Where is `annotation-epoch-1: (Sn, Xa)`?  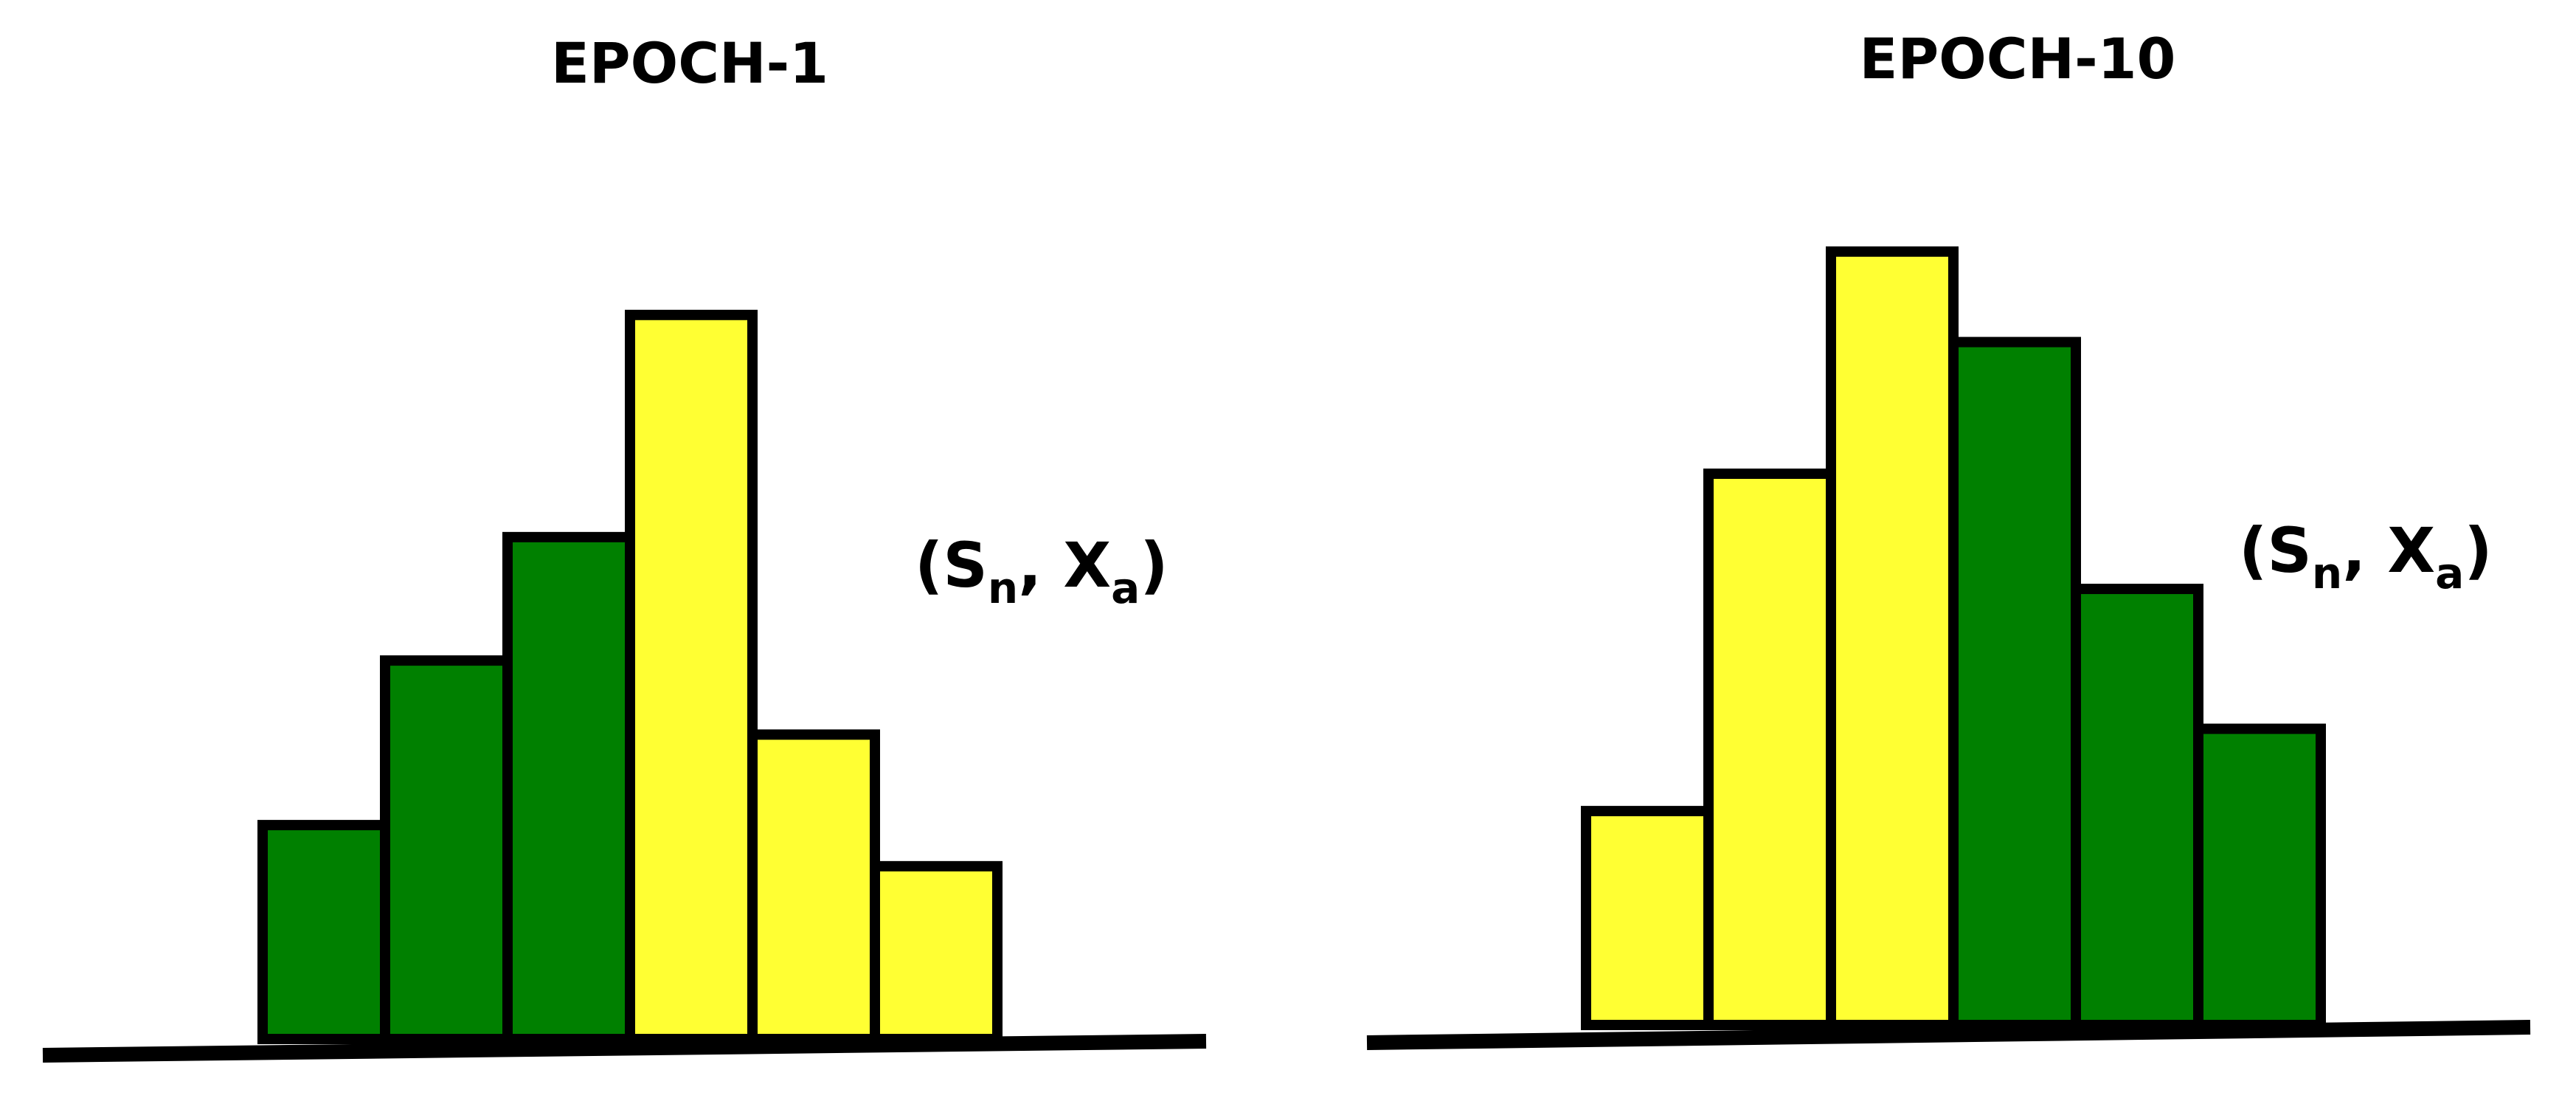
annotation-epoch-1: (Sn, Xa) is located at coordinates (1042, 571).